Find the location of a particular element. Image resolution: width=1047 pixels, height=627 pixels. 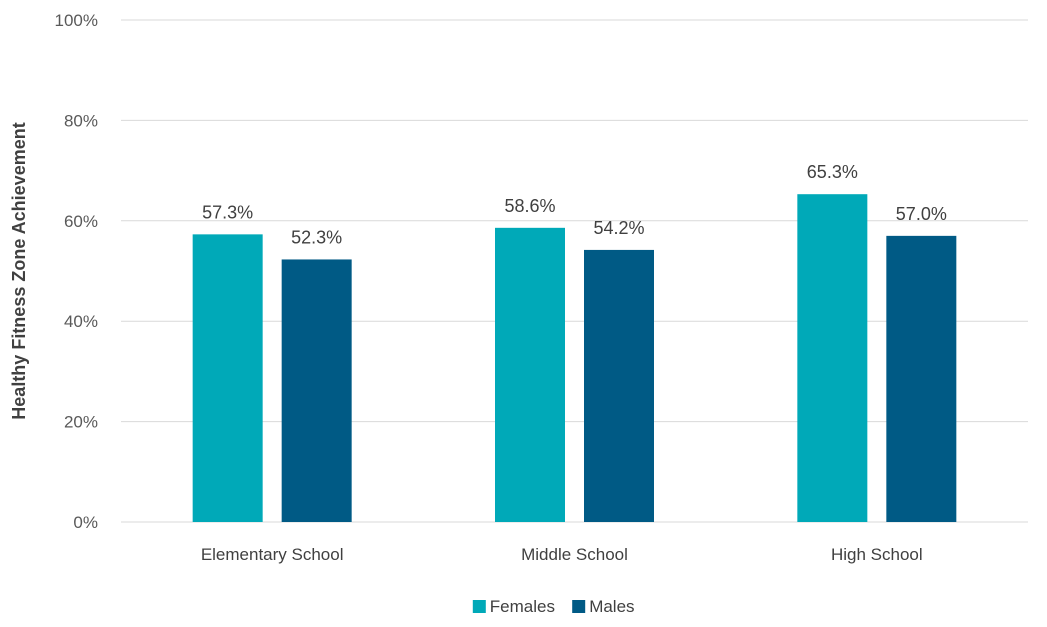

legend-label: Females is located at coordinates (522, 606).